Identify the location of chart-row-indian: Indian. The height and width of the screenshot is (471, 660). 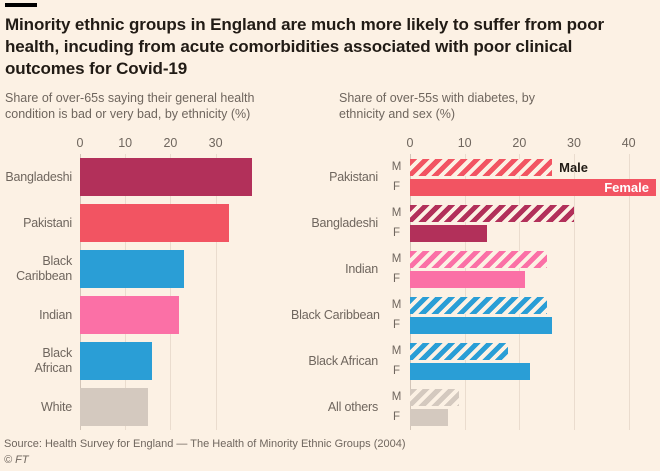
(155, 315).